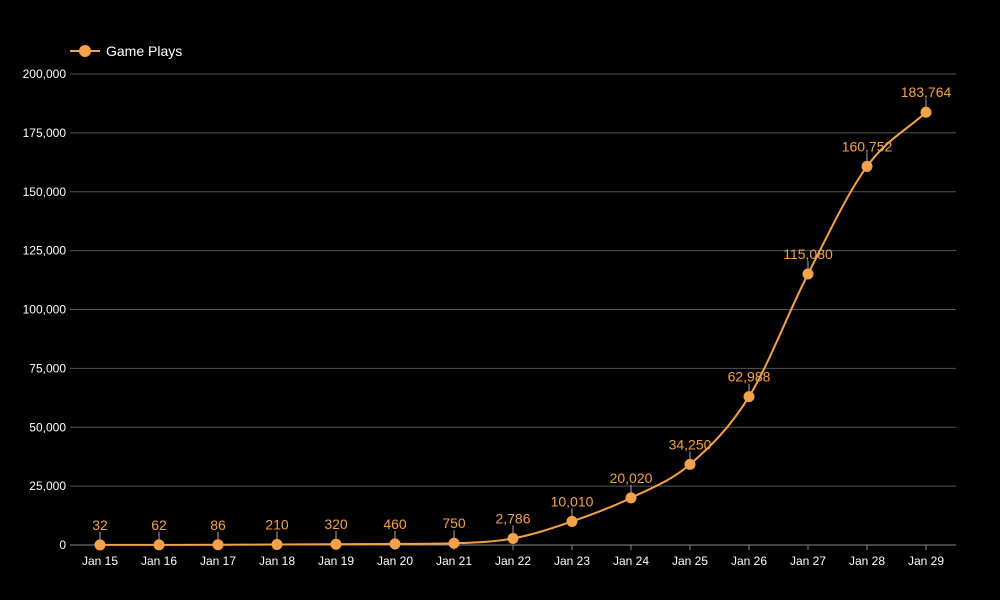  I want to click on x-tick-label: Jan 22, so click(513, 561).